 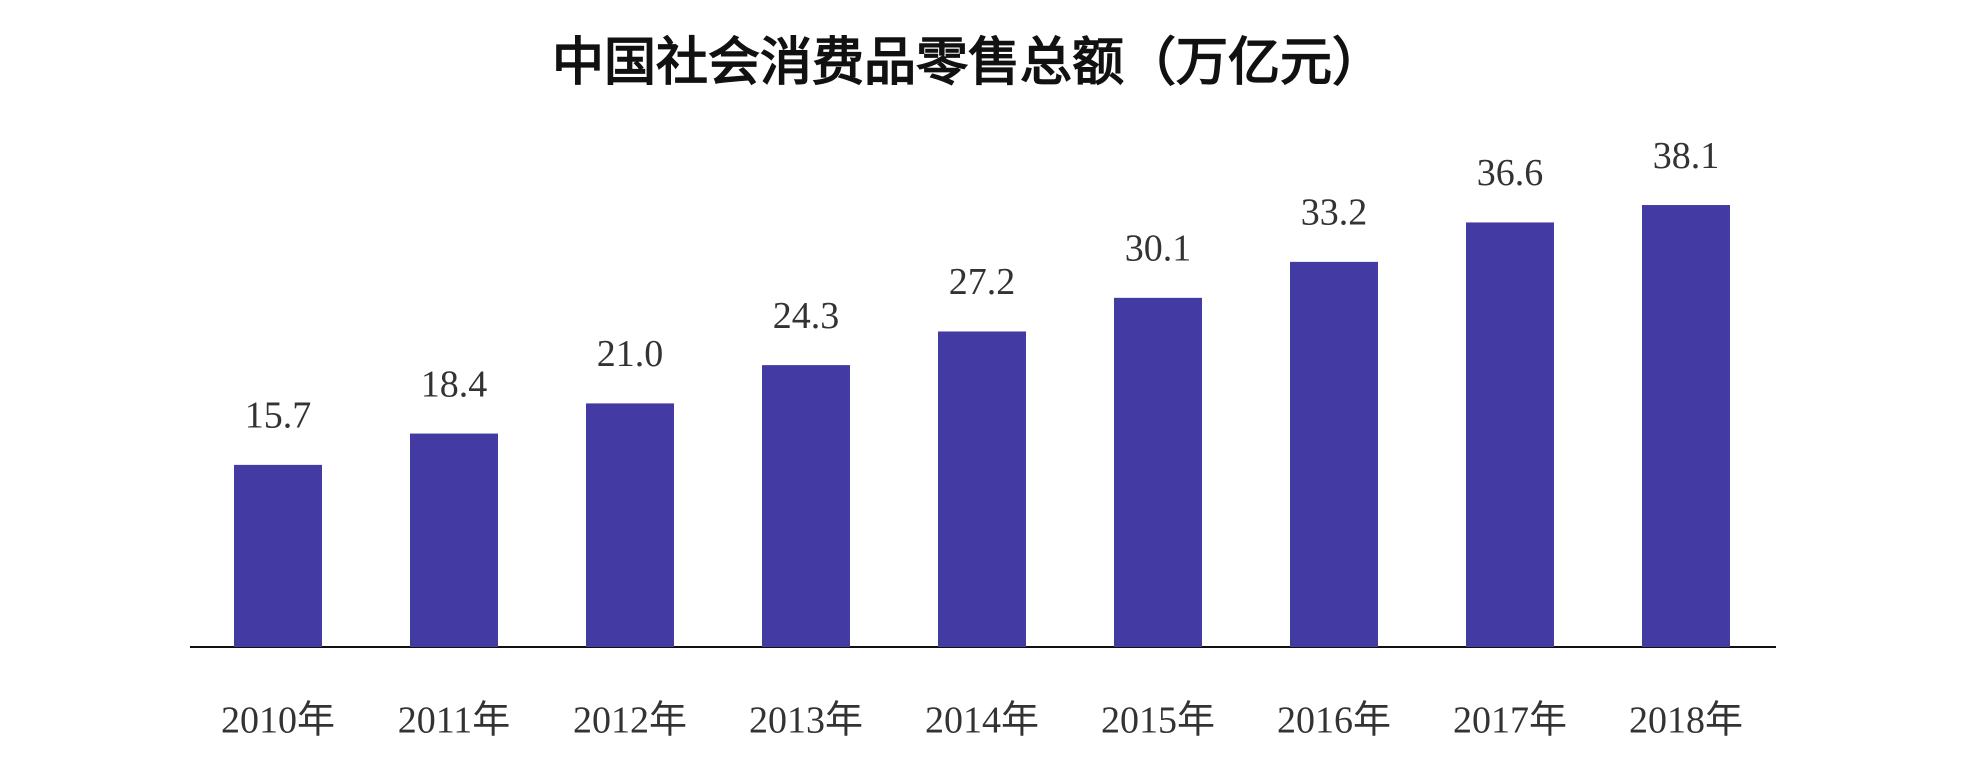 What do you see at coordinates (454, 384) in the screenshot?
I see `data-label: 18.4` at bounding box center [454, 384].